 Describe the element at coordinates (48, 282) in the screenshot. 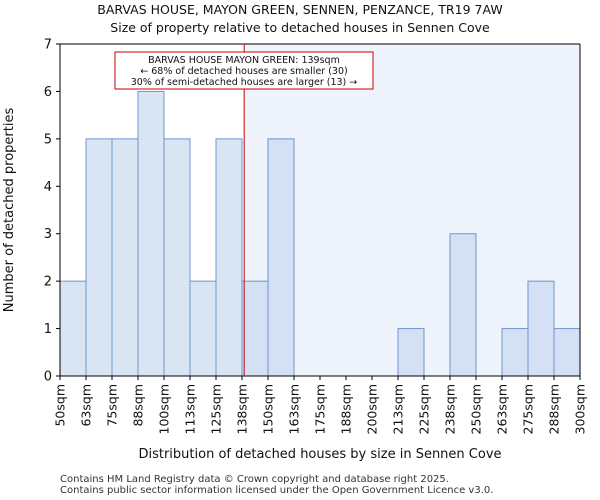

I see `y-tick-label: 2` at that location.